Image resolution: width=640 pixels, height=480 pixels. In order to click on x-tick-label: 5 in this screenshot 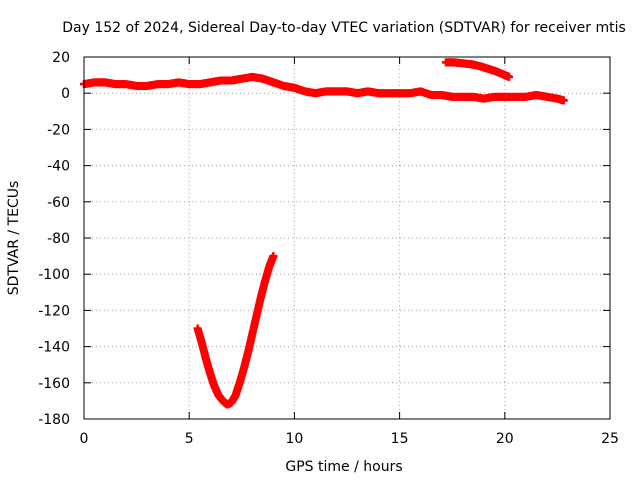, I will do `click(189, 439)`.